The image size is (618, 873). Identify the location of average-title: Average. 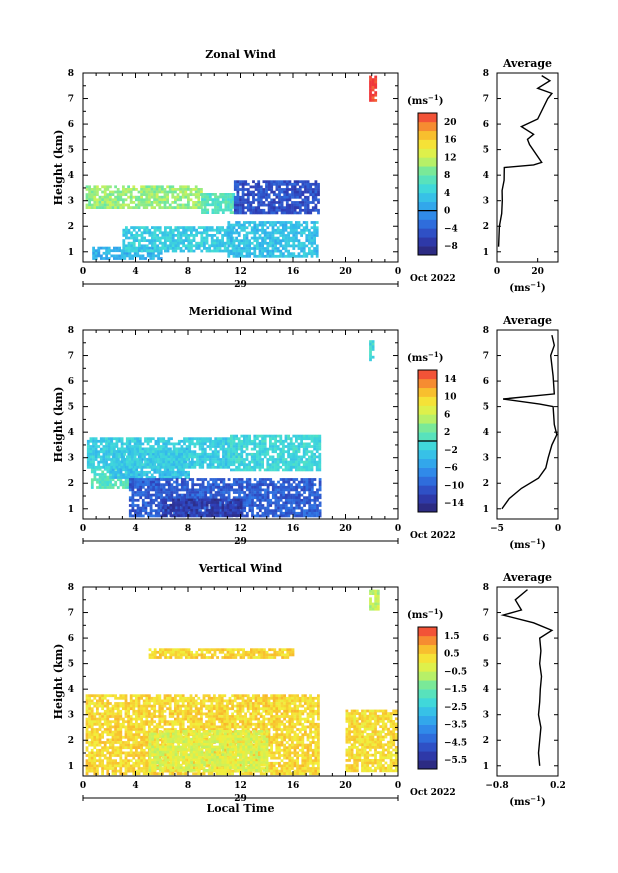
(527, 320).